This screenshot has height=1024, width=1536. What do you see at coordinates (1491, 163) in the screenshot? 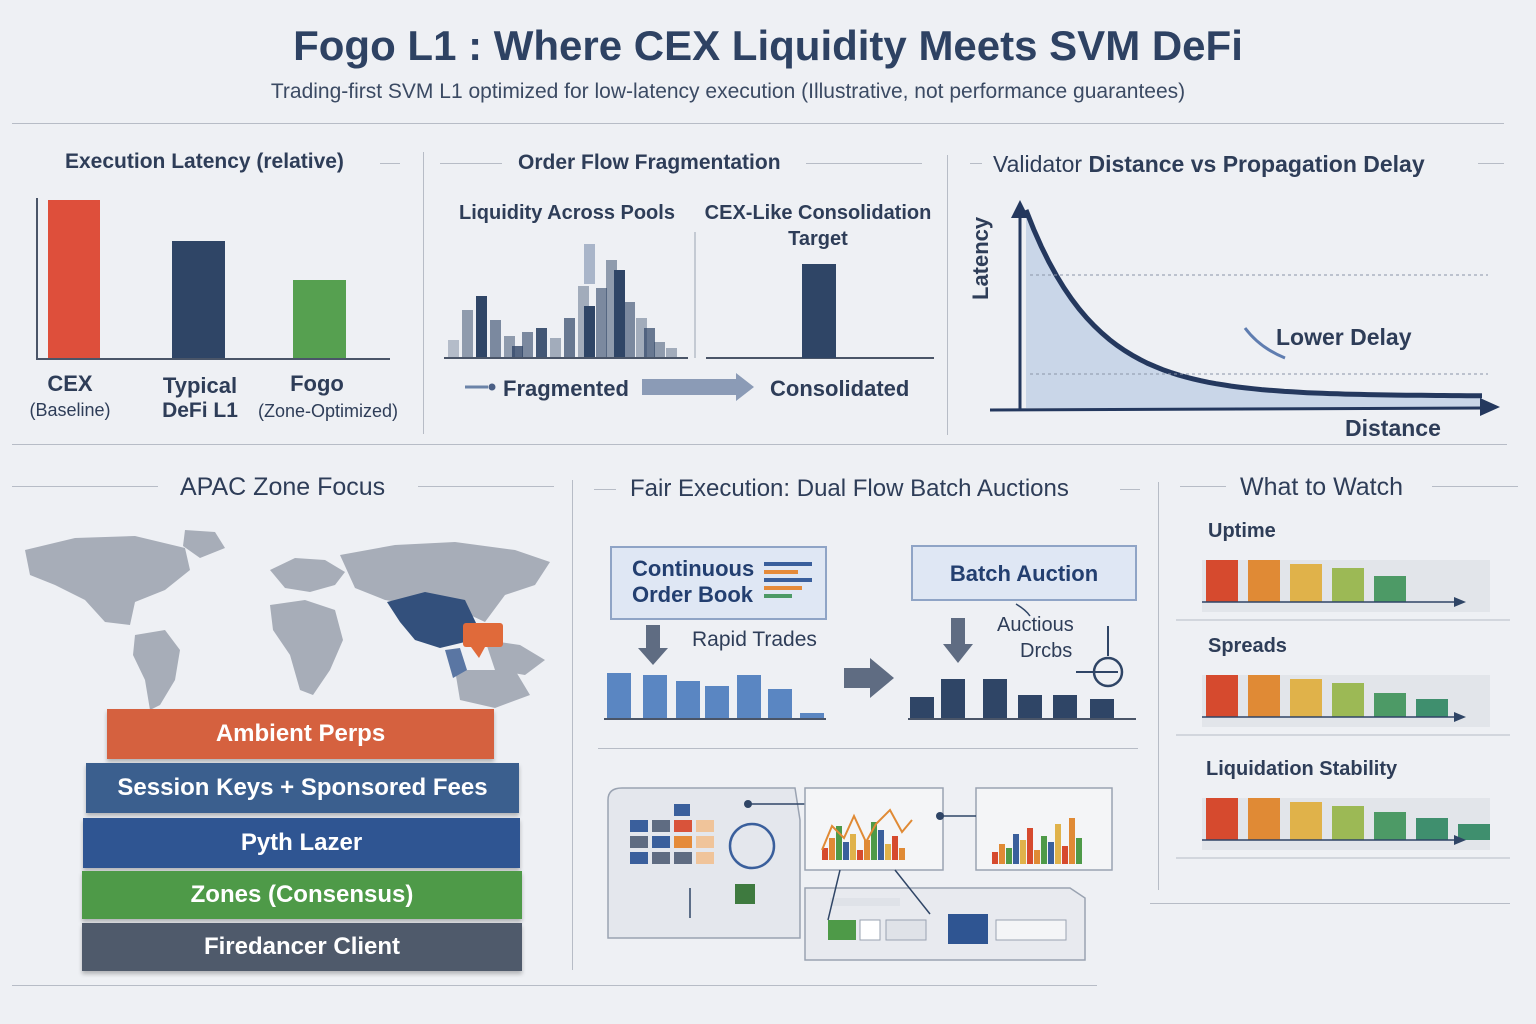
I see `validator-title-rule-right` at bounding box center [1491, 163].